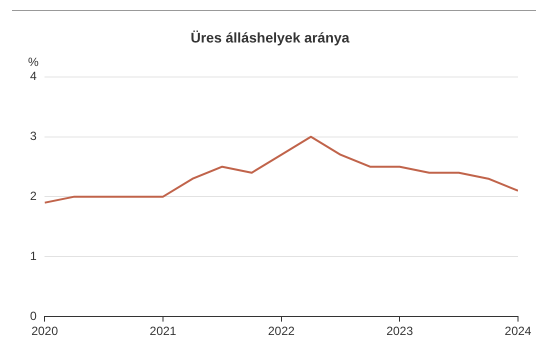  What do you see at coordinates (282, 331) in the screenshot?
I see `x-tick-label: 2022` at bounding box center [282, 331].